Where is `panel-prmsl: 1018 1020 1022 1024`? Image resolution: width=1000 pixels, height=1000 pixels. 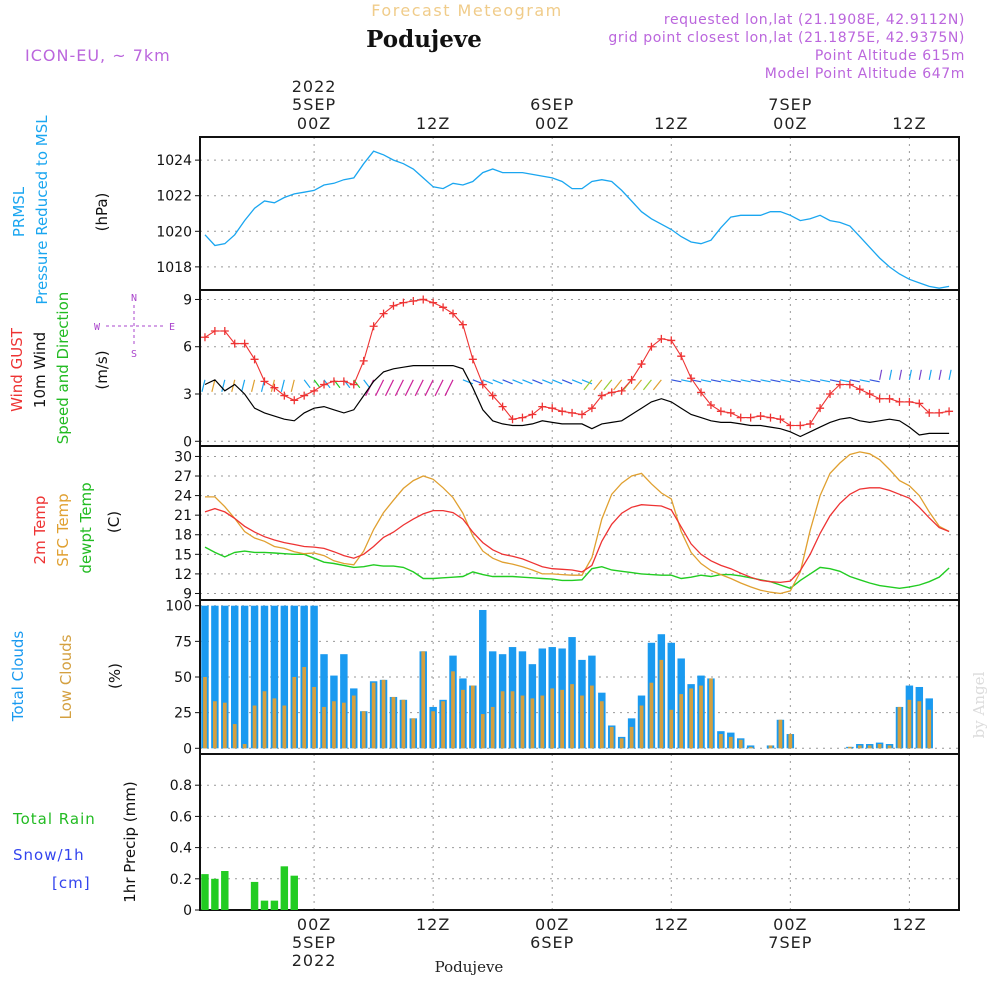 panel-prmsl: 1018 1020 1022 1024 is located at coordinates (558, 213).